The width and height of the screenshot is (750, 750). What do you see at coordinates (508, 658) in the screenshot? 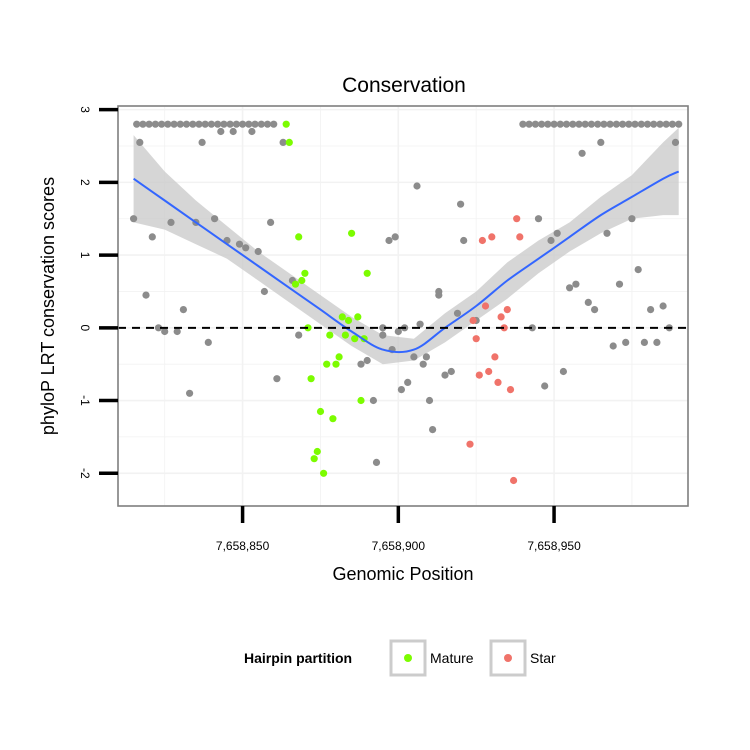
I see `legend-key-star` at bounding box center [508, 658].